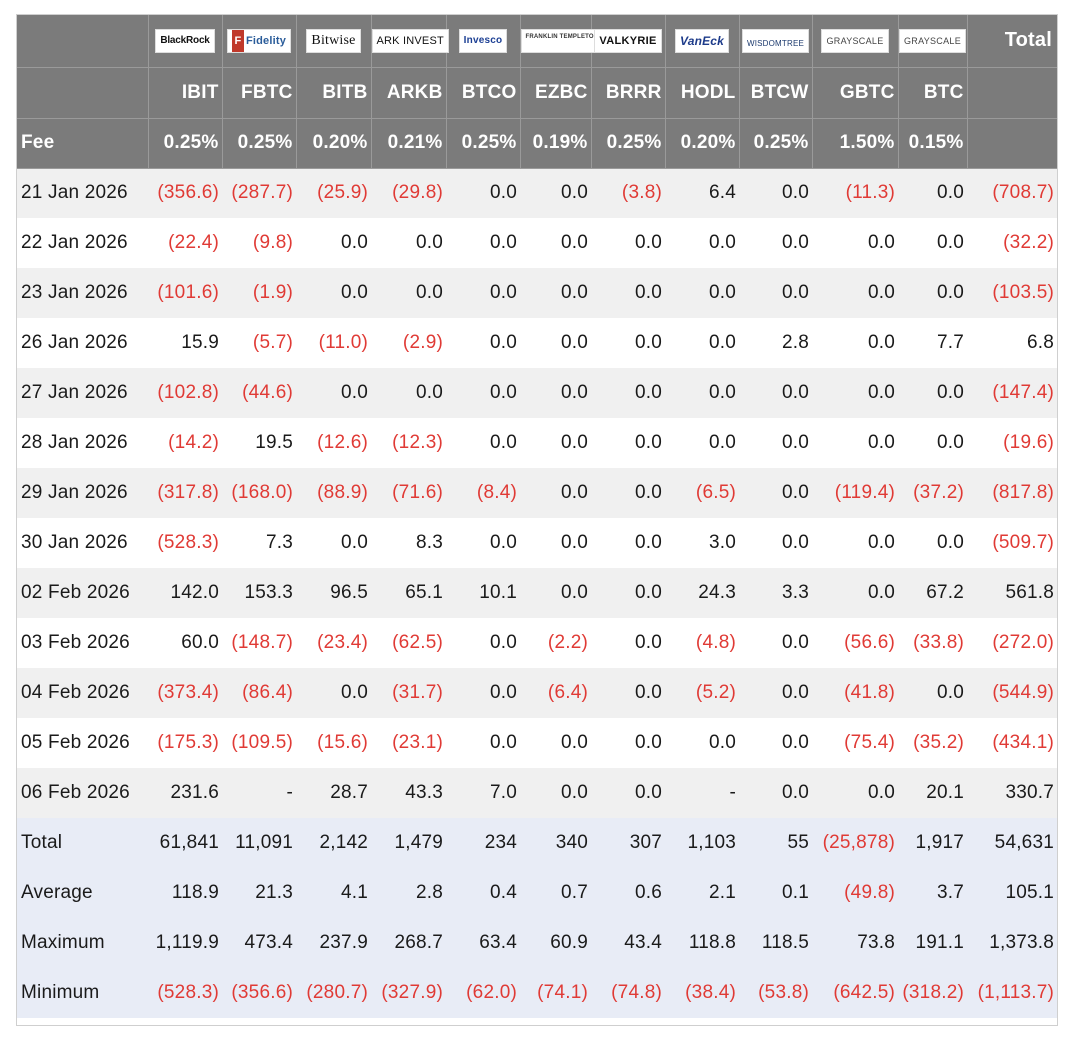  What do you see at coordinates (333, 793) in the screenshot?
I see `flow-cell: 28.7` at bounding box center [333, 793].